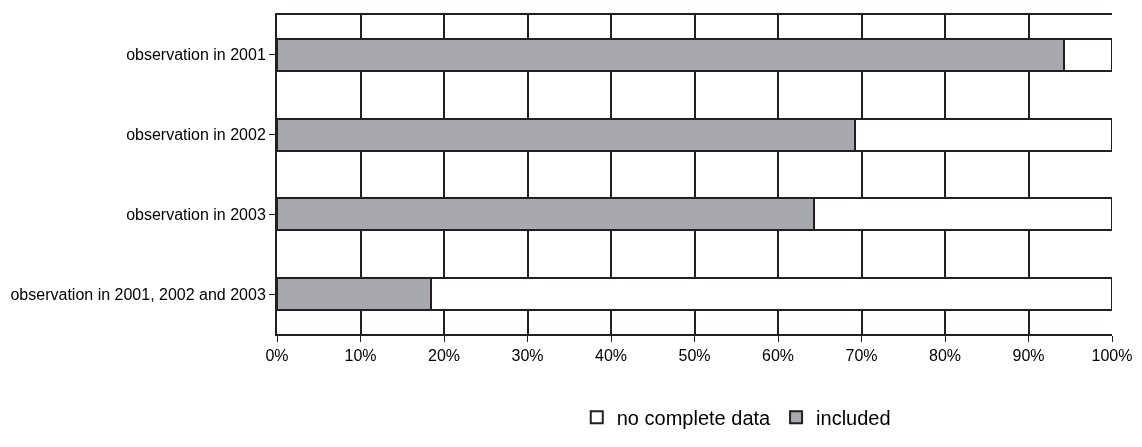  Describe the element at coordinates (277, 356) in the screenshot. I see `x-tick-label: 0%` at that location.